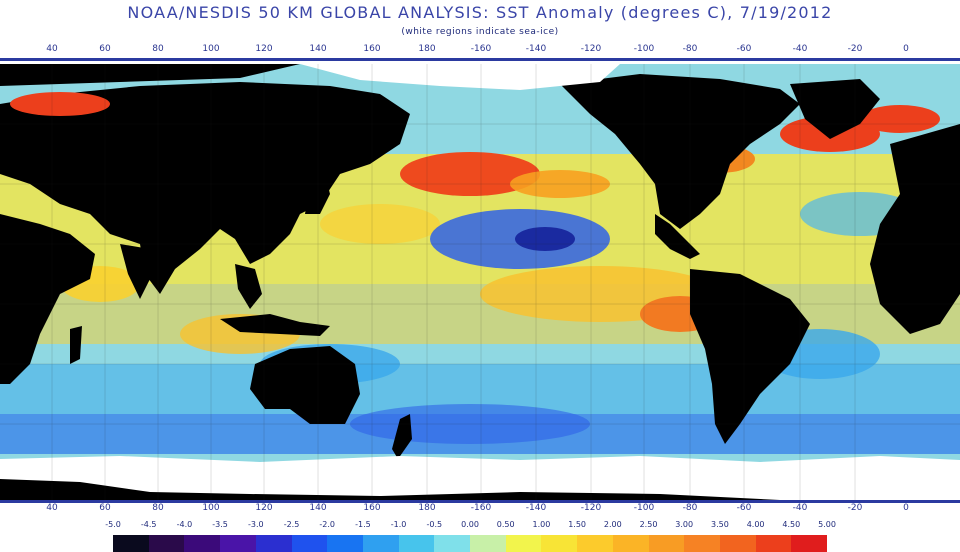 The image size is (960, 552). What do you see at coordinates (541, 524) in the screenshot?
I see `colorbar-tick-label: 1.00` at bounding box center [541, 524].